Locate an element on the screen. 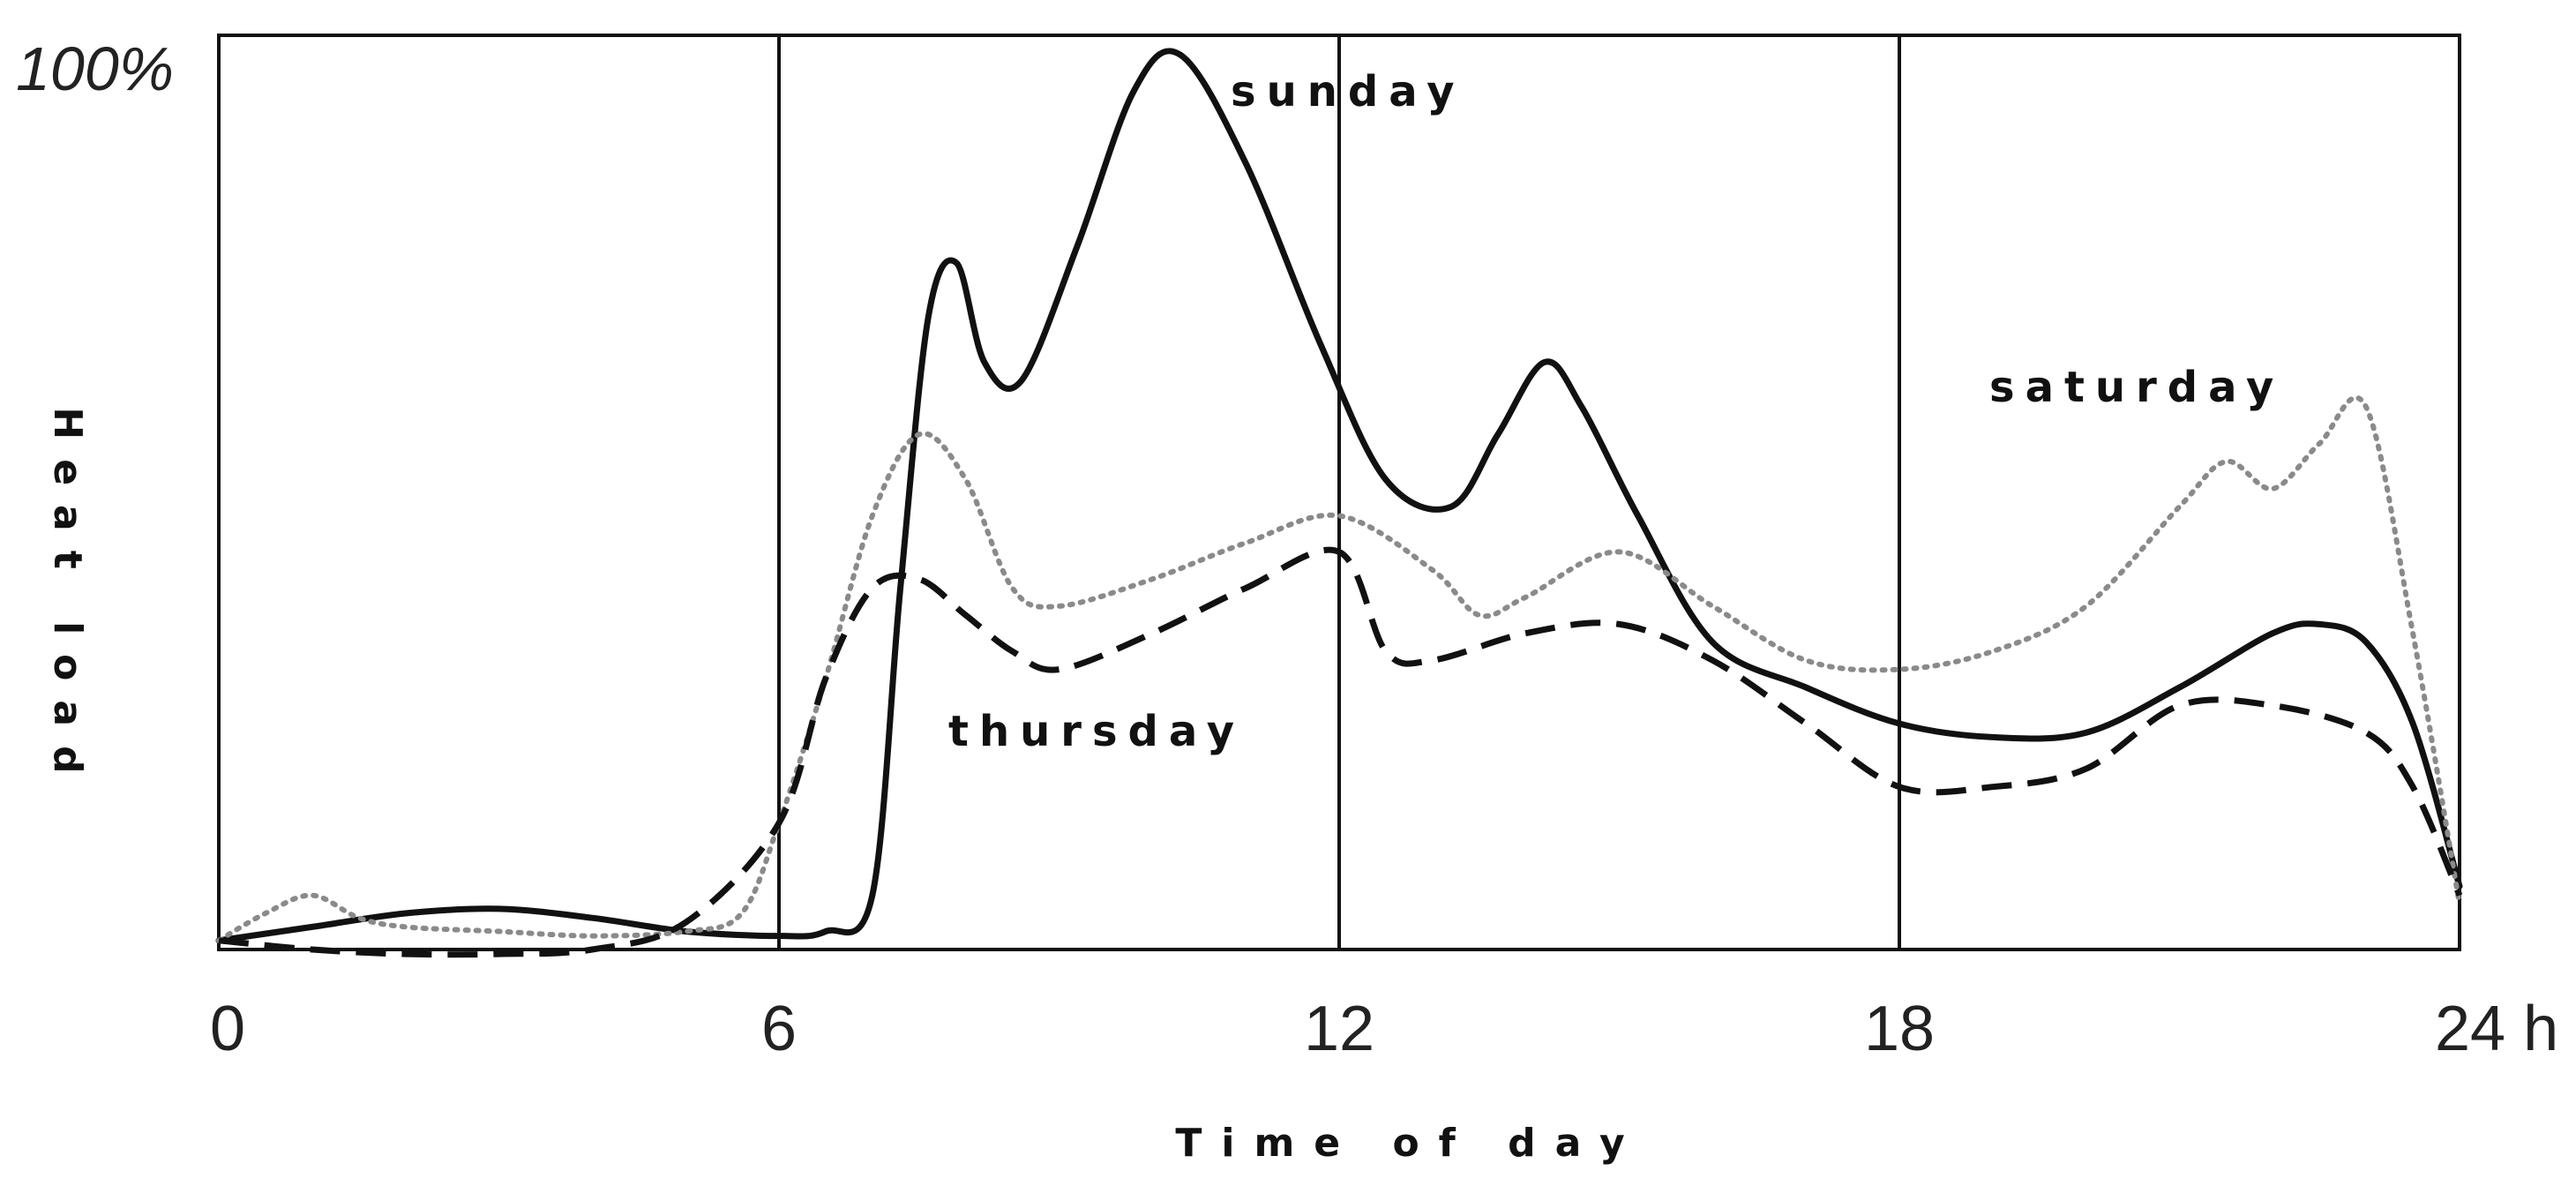 The height and width of the screenshot is (1186, 2576). x-tick-label: 24 h is located at coordinates (2497, 1029).